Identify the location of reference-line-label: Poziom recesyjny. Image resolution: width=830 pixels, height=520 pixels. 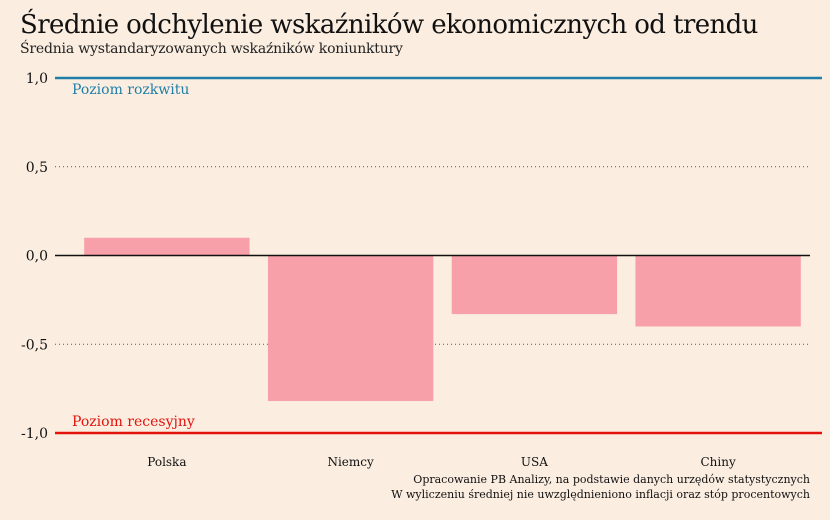
(133, 422).